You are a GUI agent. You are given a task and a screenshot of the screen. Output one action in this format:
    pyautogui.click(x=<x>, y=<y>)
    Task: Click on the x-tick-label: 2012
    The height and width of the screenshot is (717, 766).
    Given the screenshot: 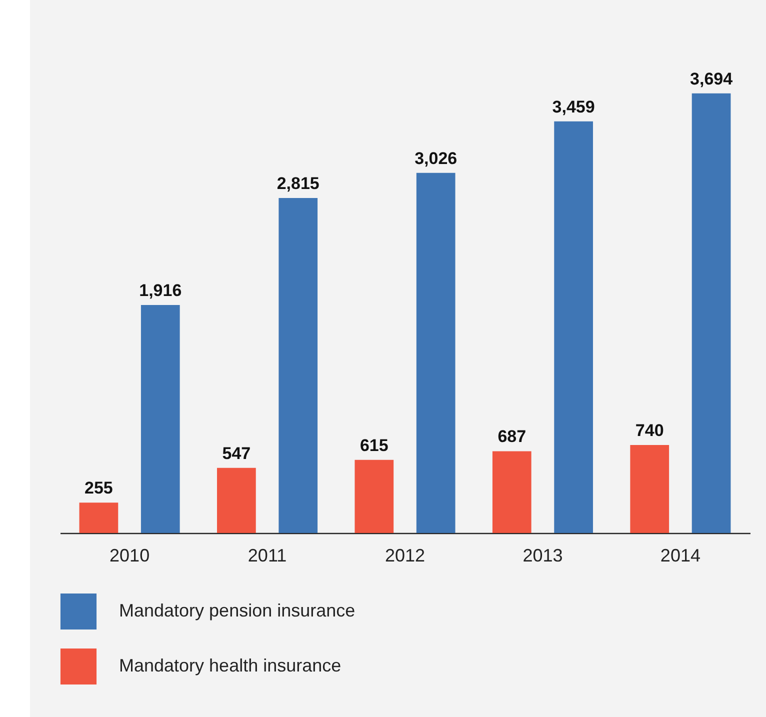 What is the action you would take?
    pyautogui.click(x=405, y=556)
    